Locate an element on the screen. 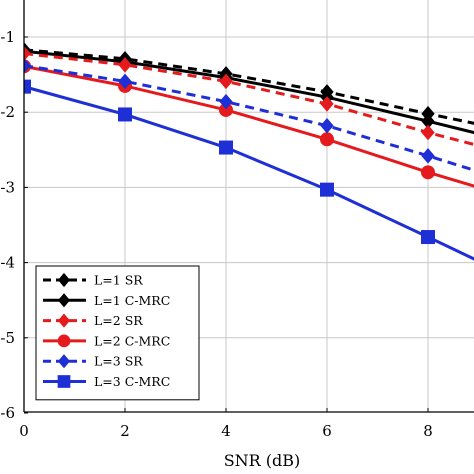  legend-label: L=2 C-MRC is located at coordinates (132, 340).